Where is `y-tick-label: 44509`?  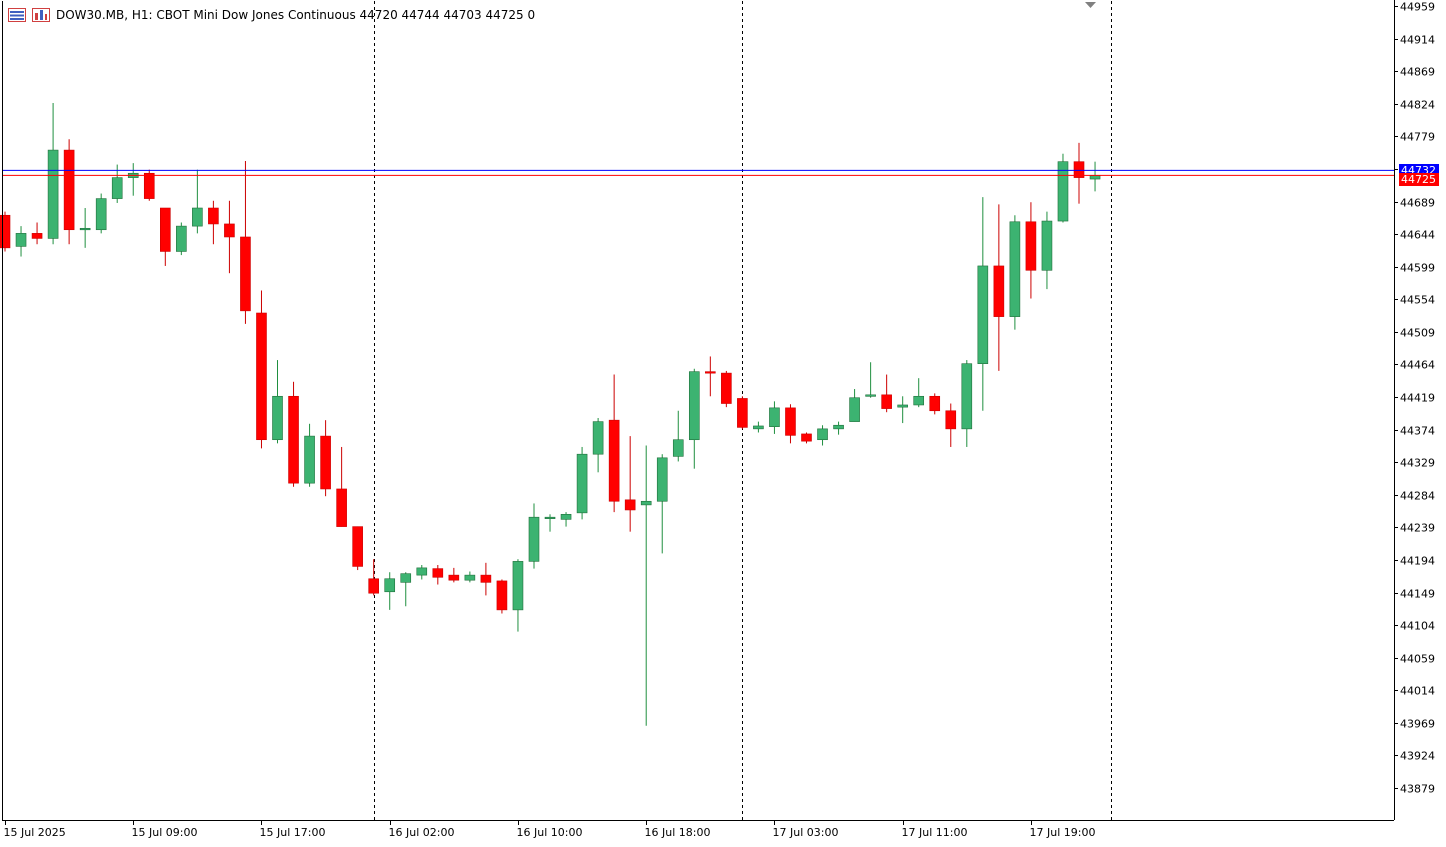
y-tick-label: 44509 is located at coordinates (1417, 333).